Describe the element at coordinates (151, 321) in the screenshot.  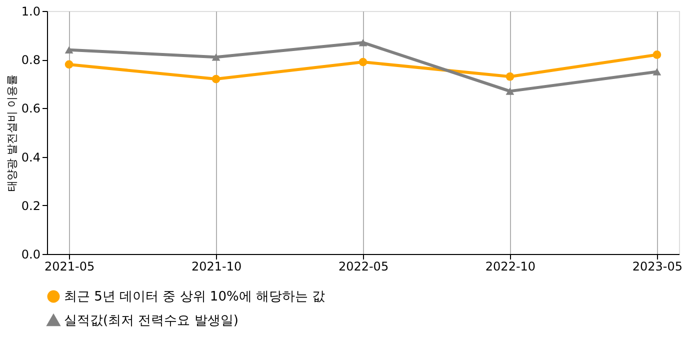
I see `legend-label: 실적값(최저 전력수요 발생일)` at that location.